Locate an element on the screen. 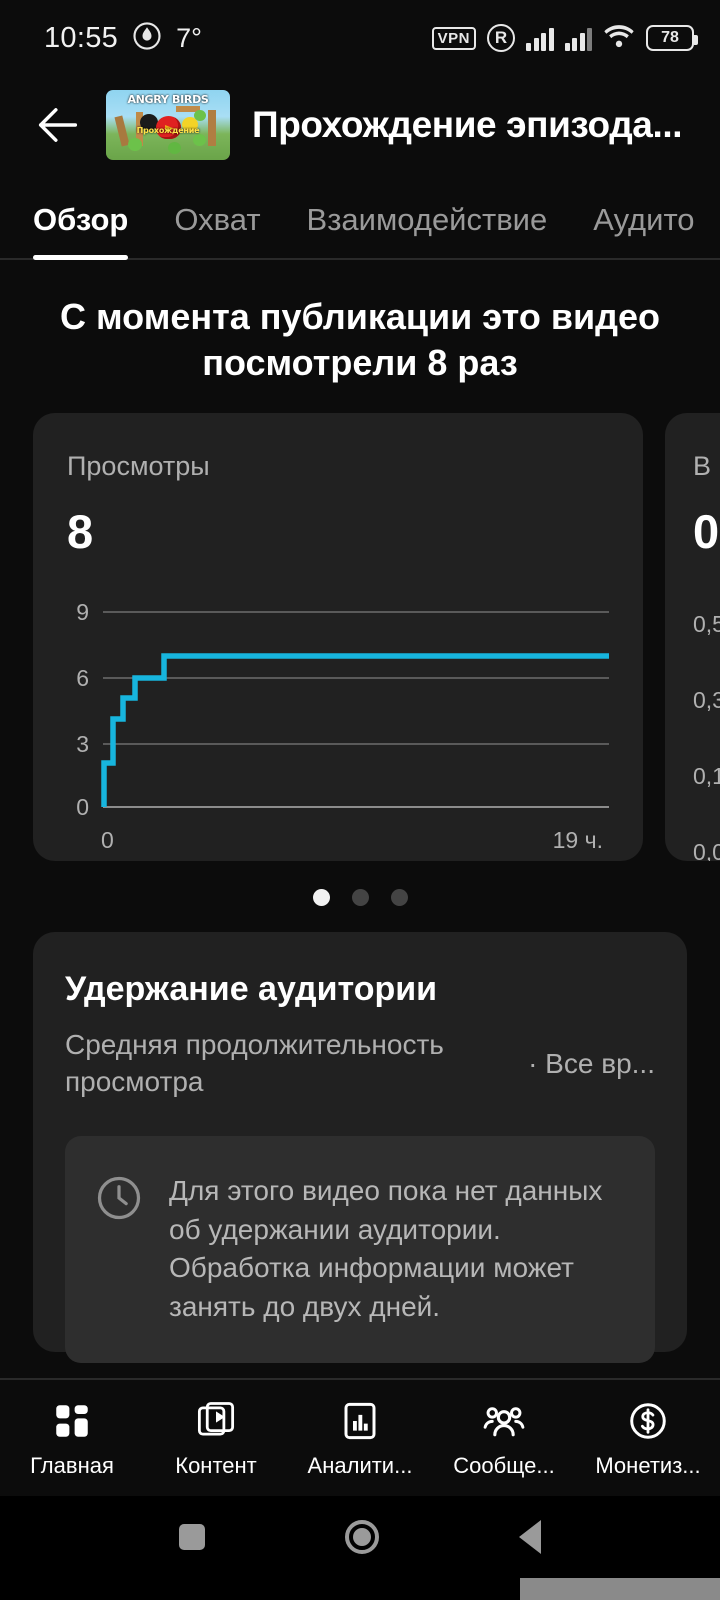 This screenshot has width=720, height=1600. y-tick-6: 6 is located at coordinates (82, 678).